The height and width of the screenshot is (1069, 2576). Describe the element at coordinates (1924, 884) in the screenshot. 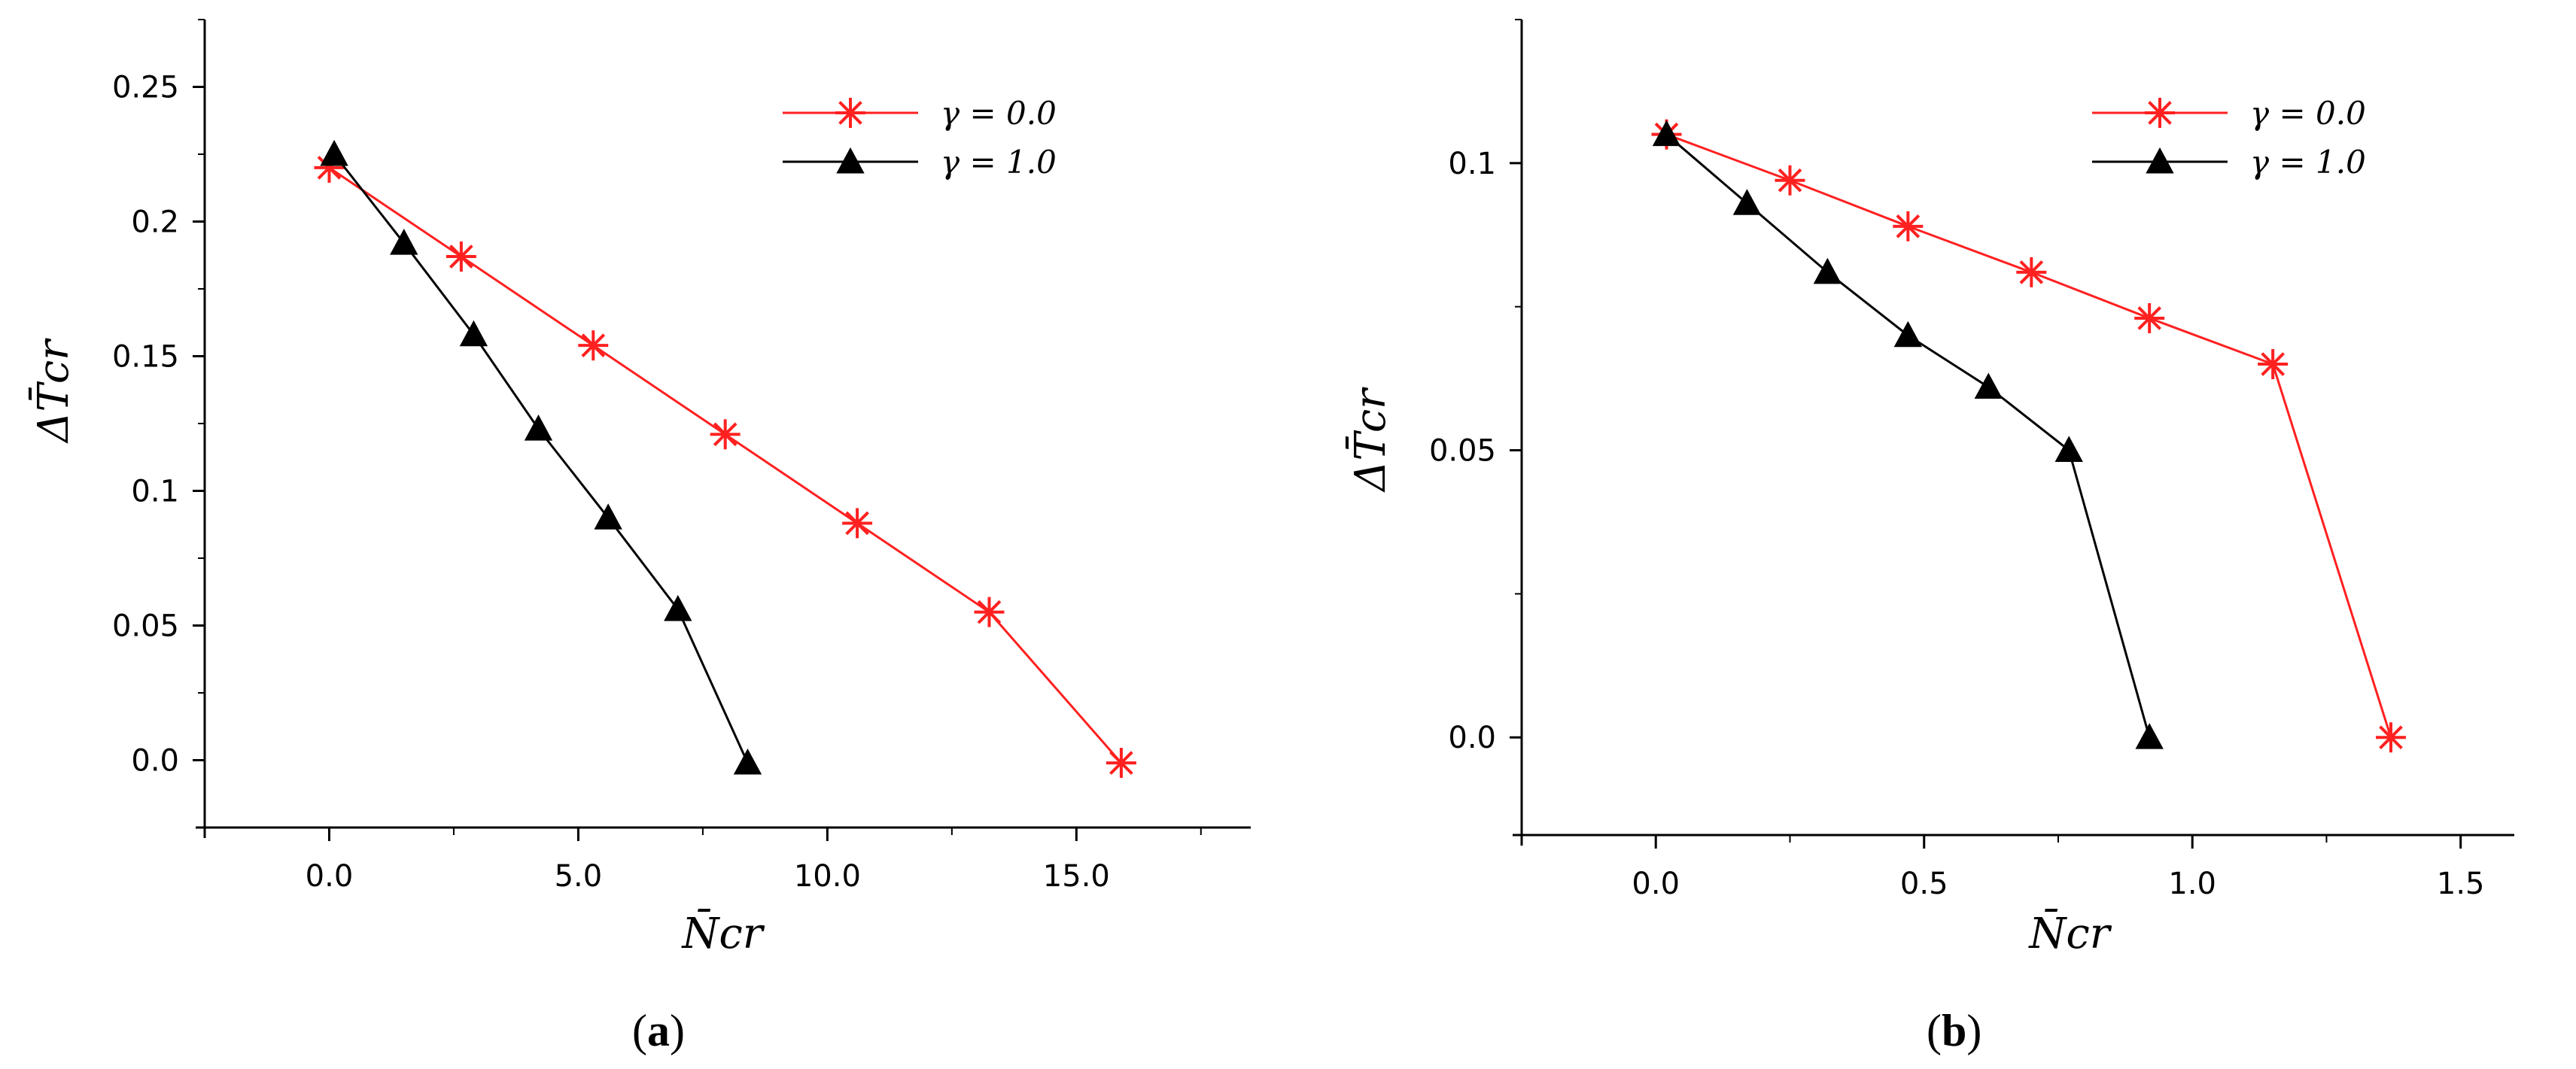

I see `x-tick-label: 0.5` at that location.